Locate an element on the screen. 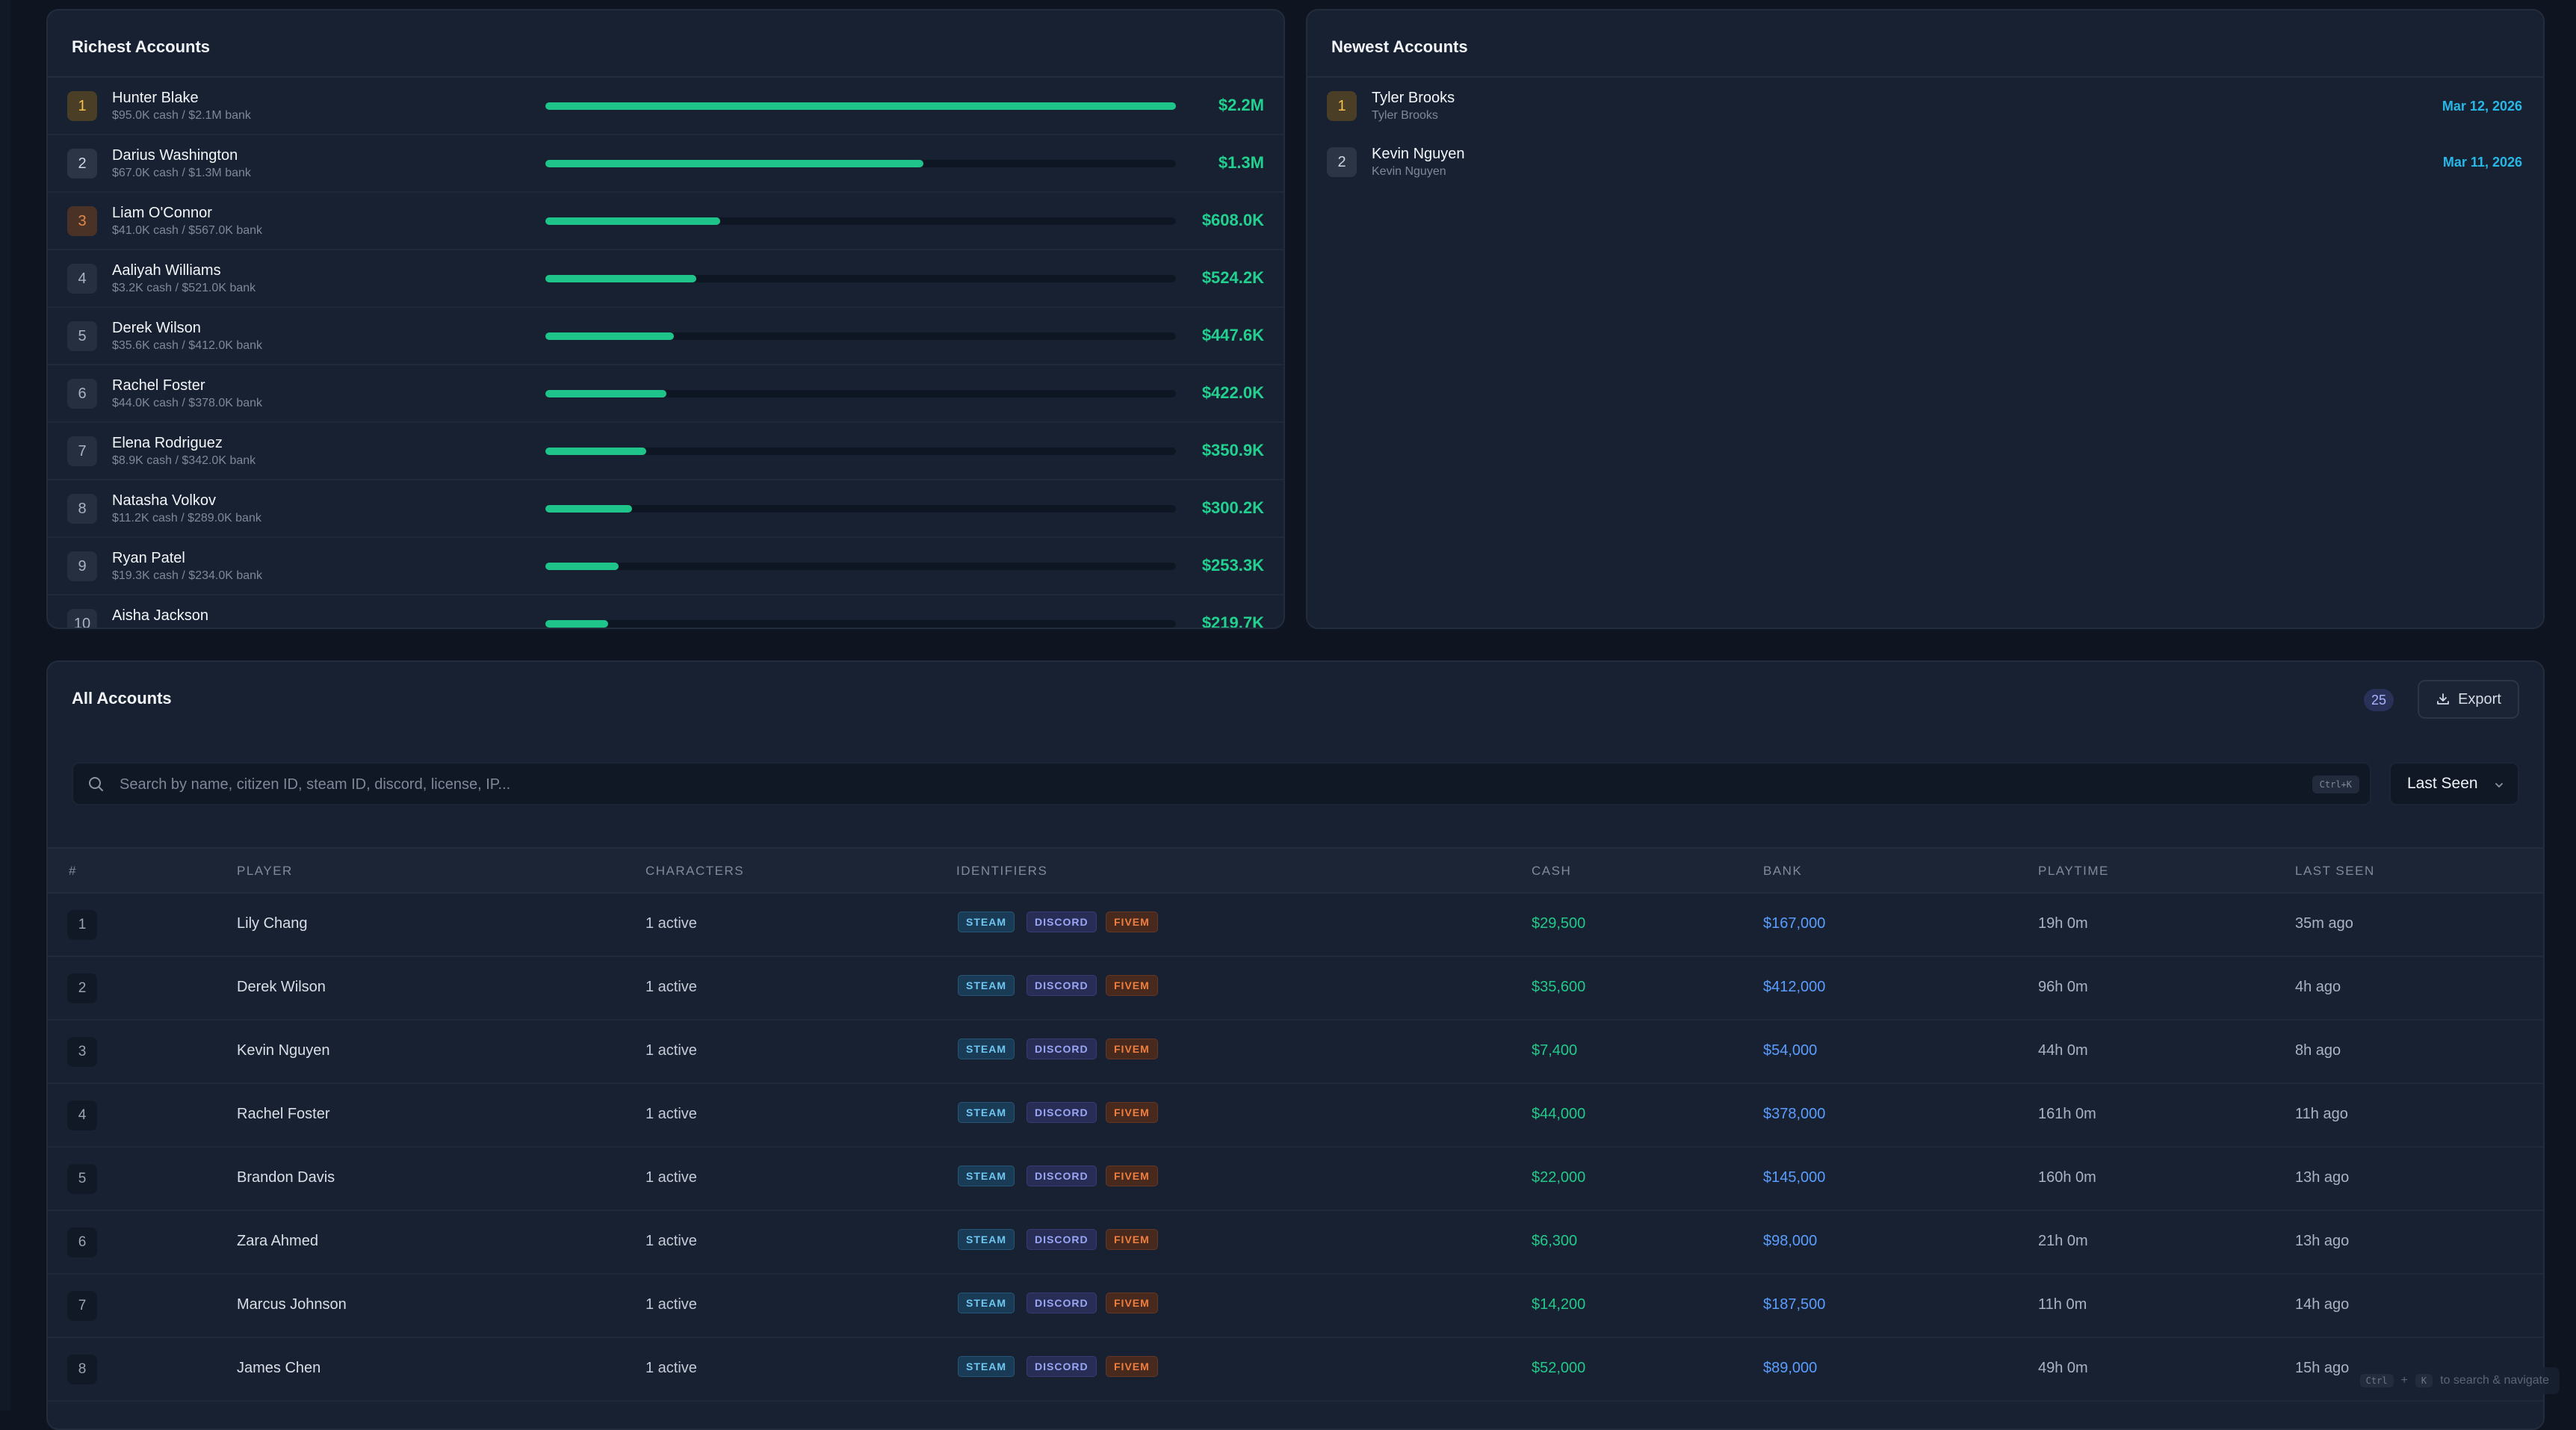 The width and height of the screenshot is (2576, 1430). character-name: Kevin Nguyen is located at coordinates (1409, 172).